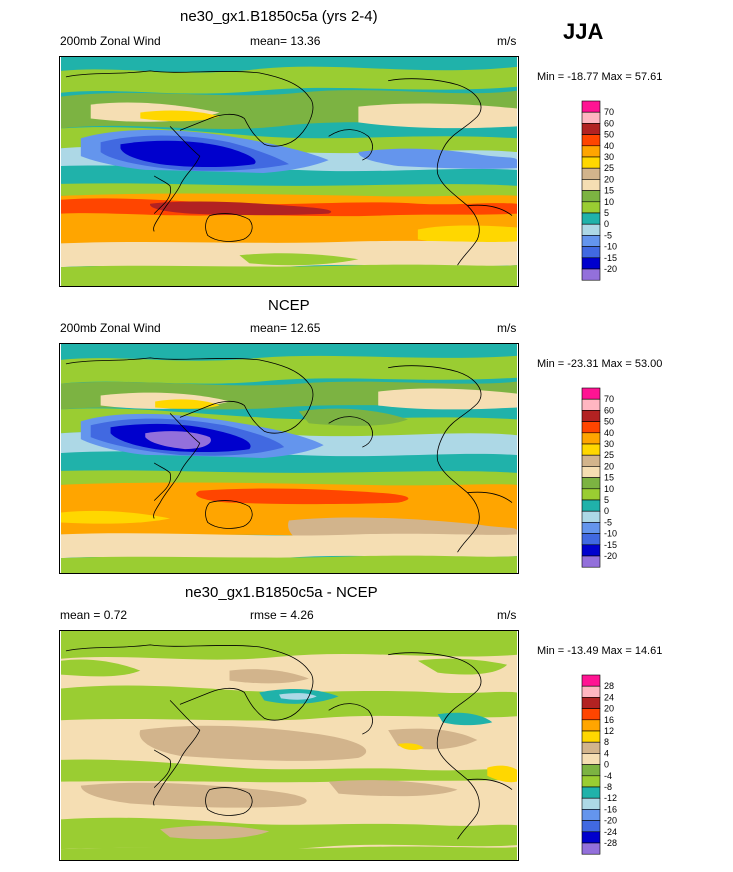 Image resolution: width=733 pixels, height=872 pixels. What do you see at coordinates (609, 697) in the screenshot?
I see `colorbar-label: 24` at bounding box center [609, 697].